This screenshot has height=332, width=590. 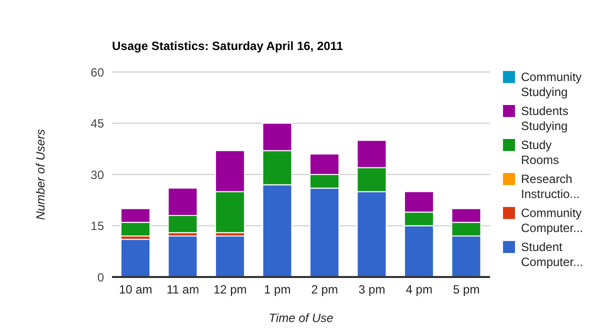 I want to click on chart-title: Usage Statistics: Saturday April 16, 2011, so click(x=227, y=46).